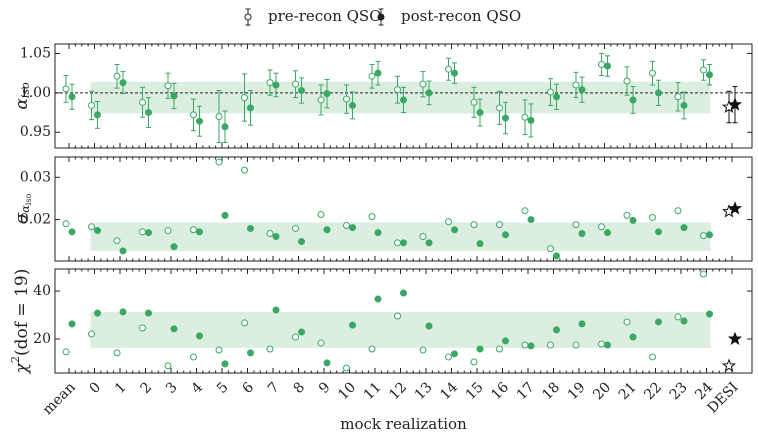 The height and width of the screenshot is (437, 758). What do you see at coordinates (679, 391) in the screenshot?
I see `x-tick-label: 23` at bounding box center [679, 391].